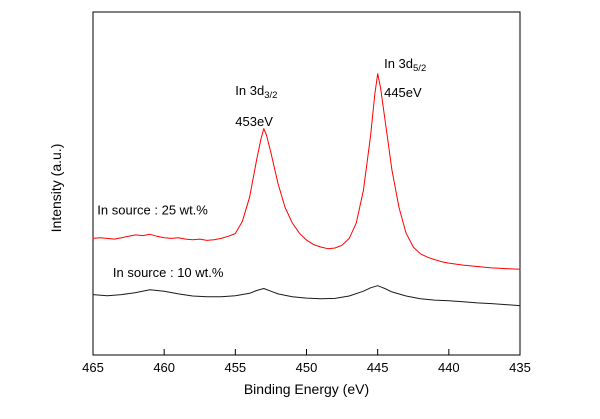  I want to click on x-tick-label: 440, so click(449, 367).